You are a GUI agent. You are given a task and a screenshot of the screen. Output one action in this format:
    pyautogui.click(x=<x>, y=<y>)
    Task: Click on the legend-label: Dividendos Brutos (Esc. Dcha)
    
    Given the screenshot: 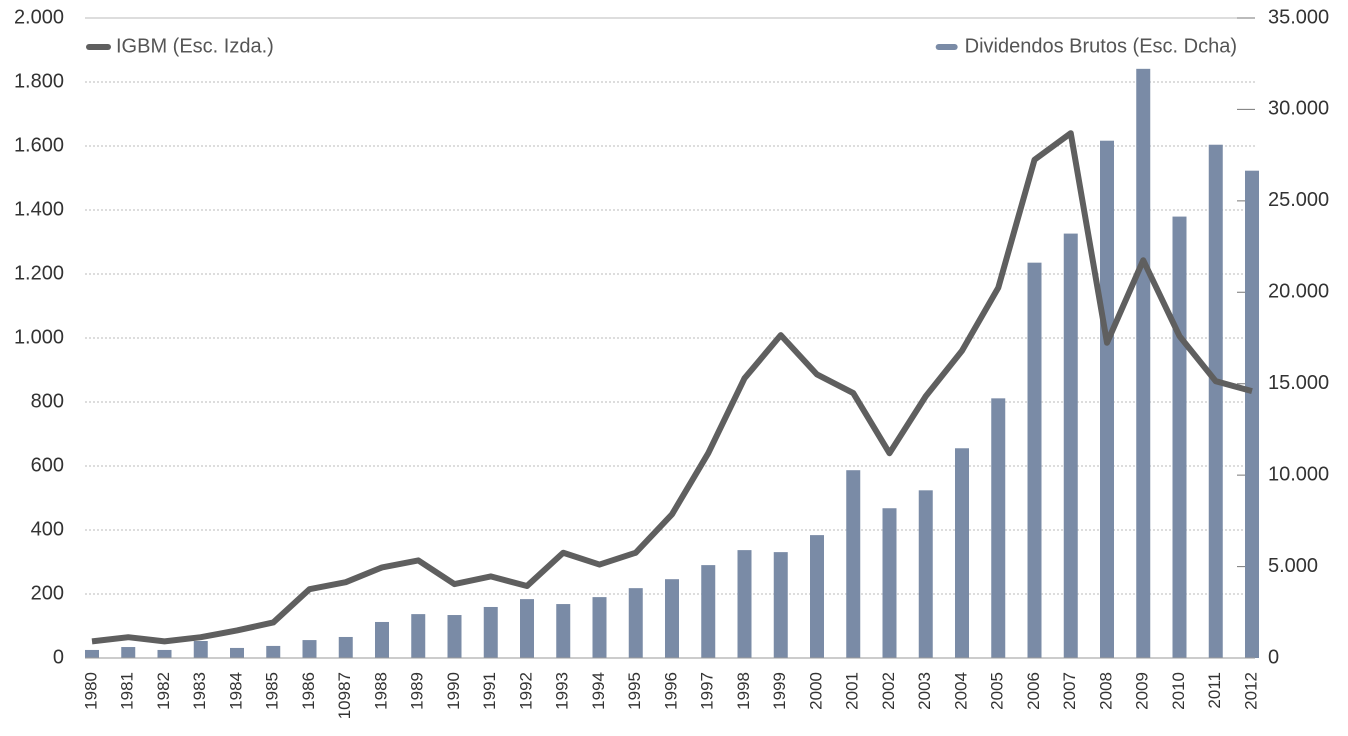 What is the action you would take?
    pyautogui.click(x=1101, y=46)
    